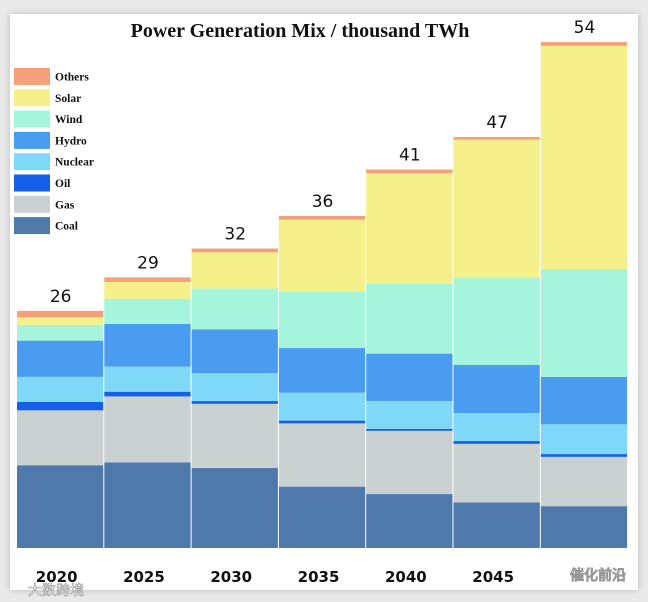 Image resolution: width=648 pixels, height=602 pixels. Describe the element at coordinates (60, 332) in the screenshot. I see `bar-segment-wind-2020` at that location.